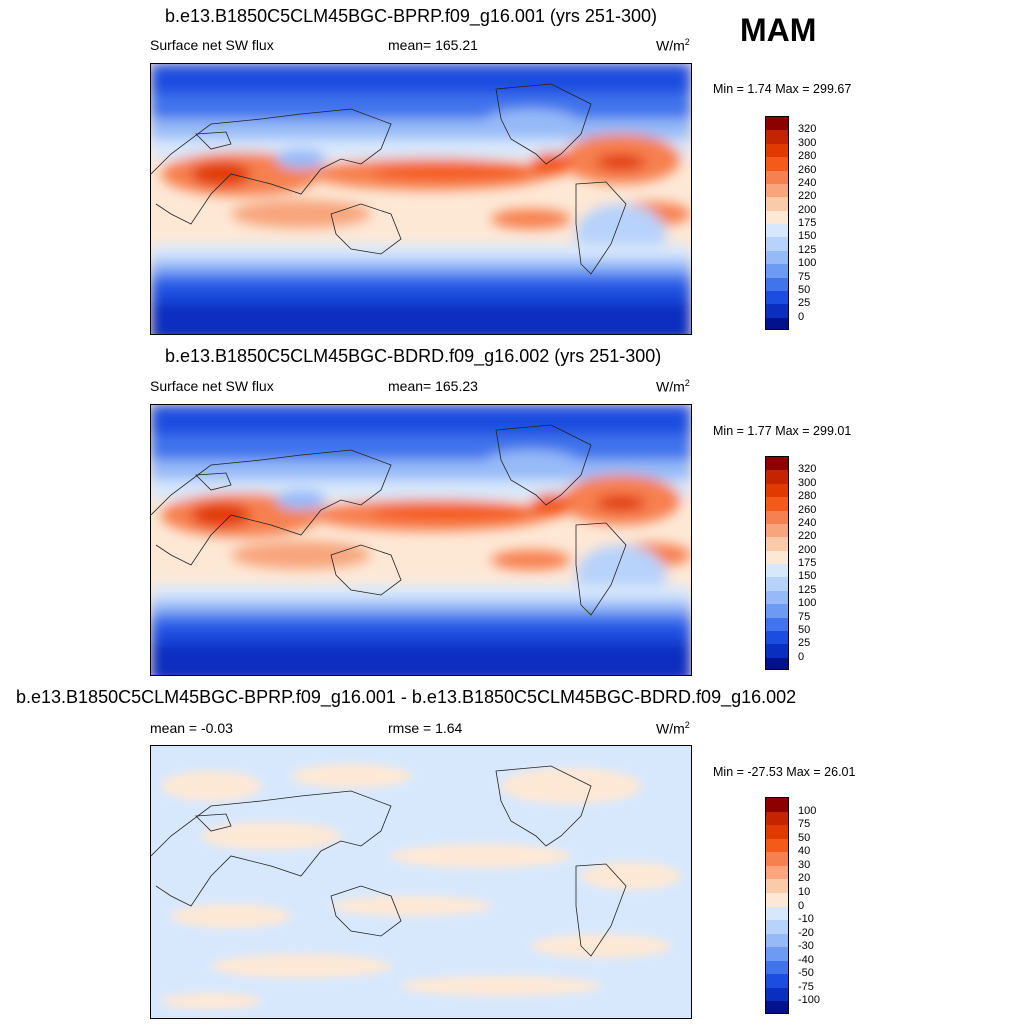  Describe the element at coordinates (806, 946) in the screenshot. I see `panel-3-colorbar-tick-label: -30` at that location.